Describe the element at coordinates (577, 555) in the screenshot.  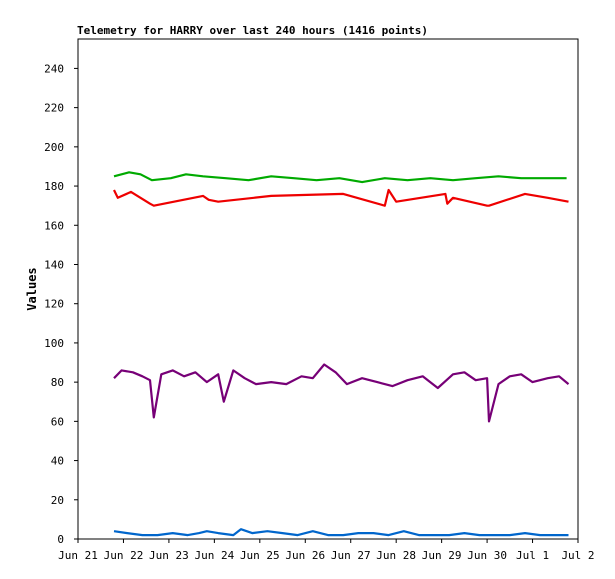
I see `x-tick-label: Jul 2` at that location.